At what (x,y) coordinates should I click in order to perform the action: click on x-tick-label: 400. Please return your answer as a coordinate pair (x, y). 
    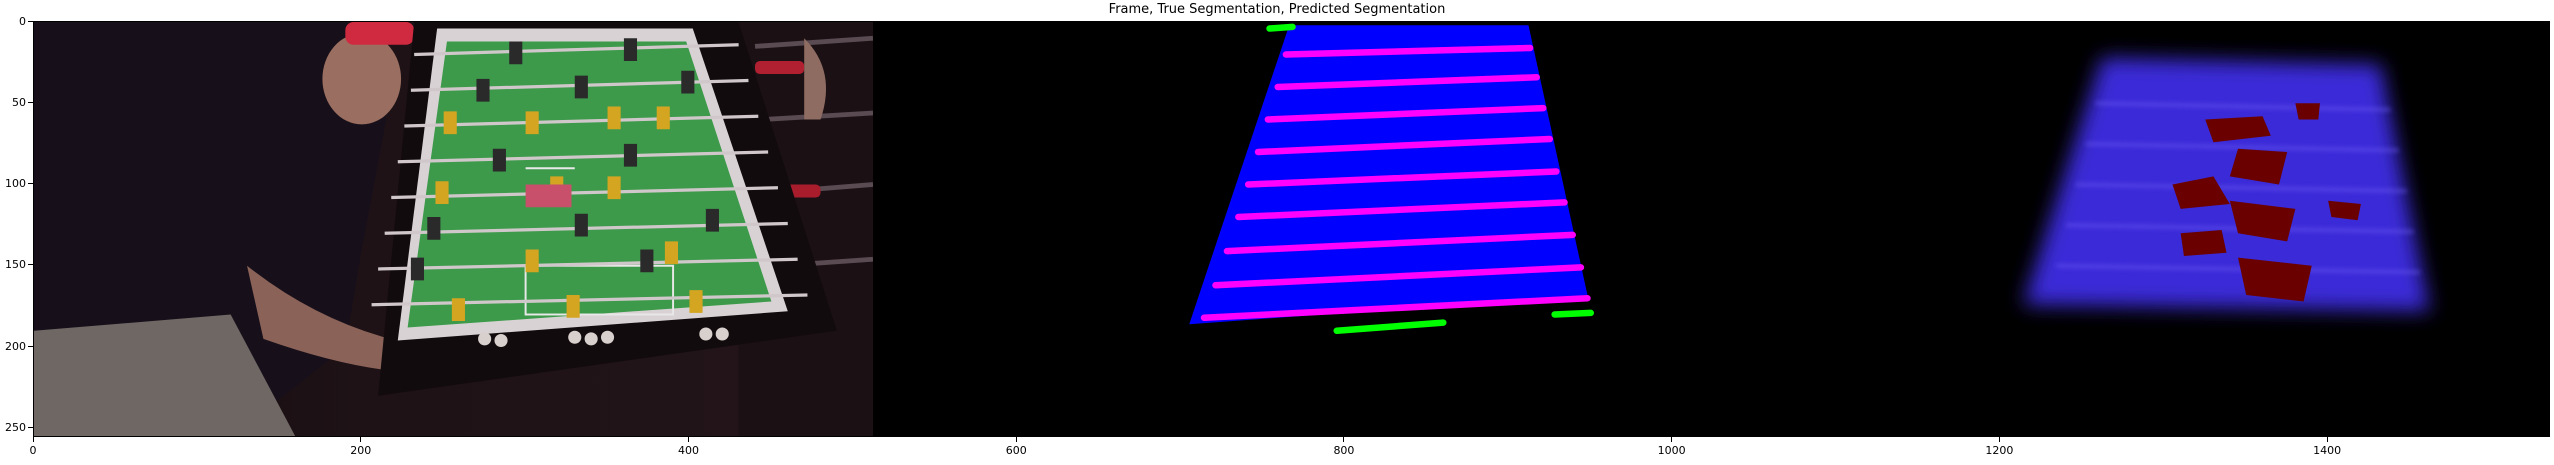
    Looking at the image, I should click on (688, 450).